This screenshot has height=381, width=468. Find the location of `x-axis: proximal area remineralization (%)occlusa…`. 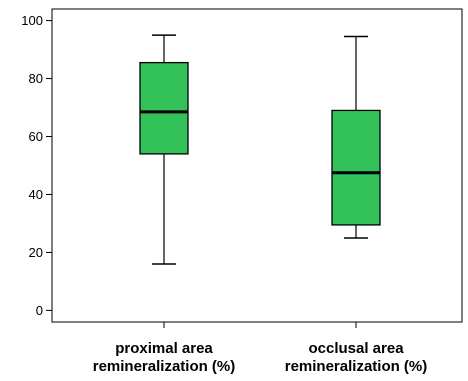

x-axis: proximal area remineralization (%)occlusa… is located at coordinates (260, 348).